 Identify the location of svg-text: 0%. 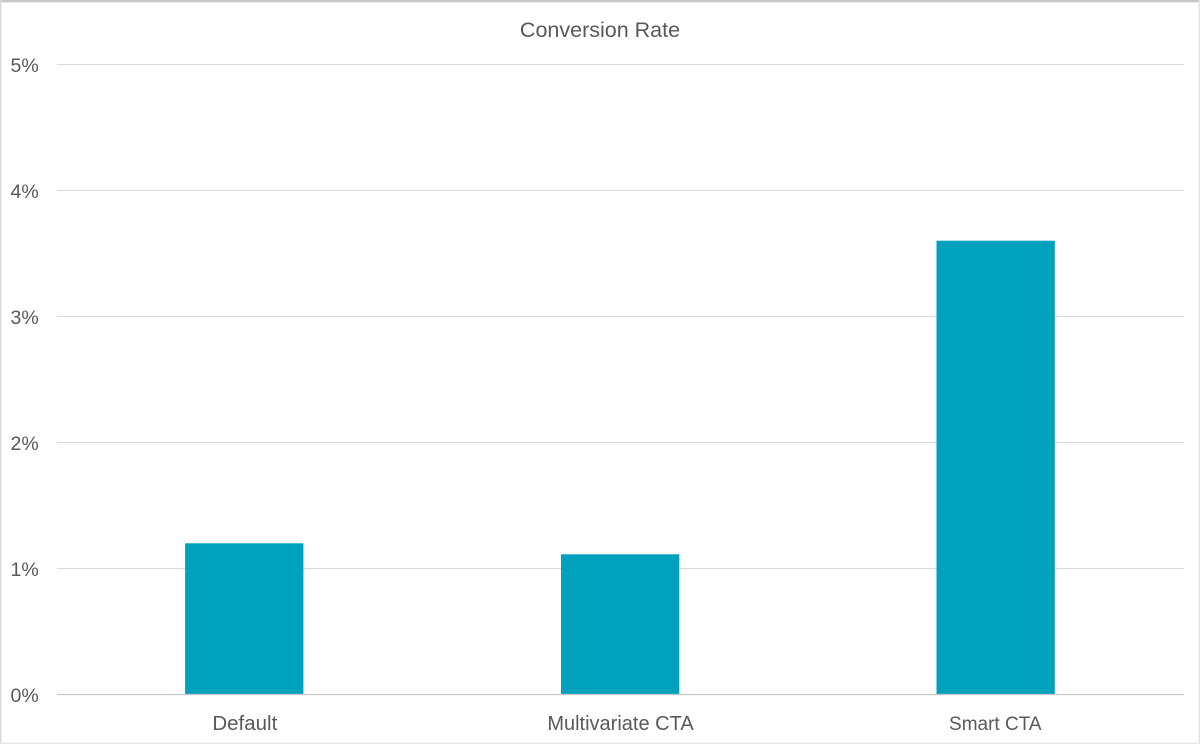
(25, 696).